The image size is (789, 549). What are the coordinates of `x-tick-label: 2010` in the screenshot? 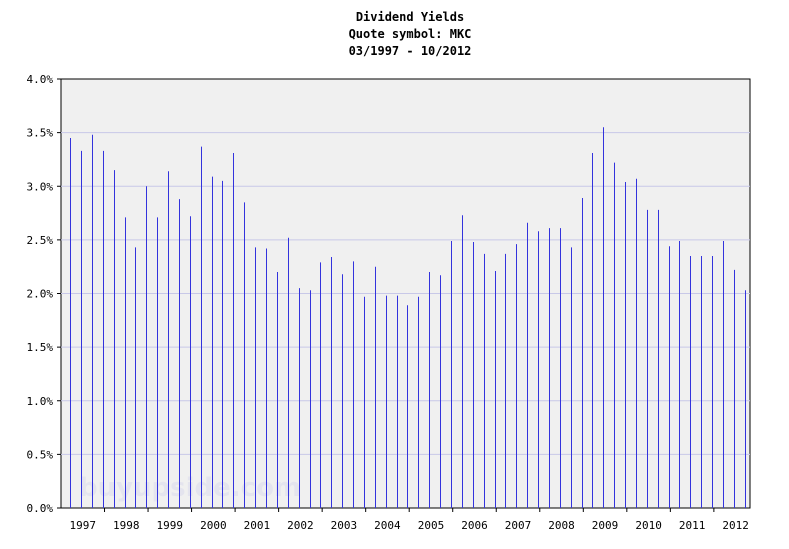 It's located at (648, 525).